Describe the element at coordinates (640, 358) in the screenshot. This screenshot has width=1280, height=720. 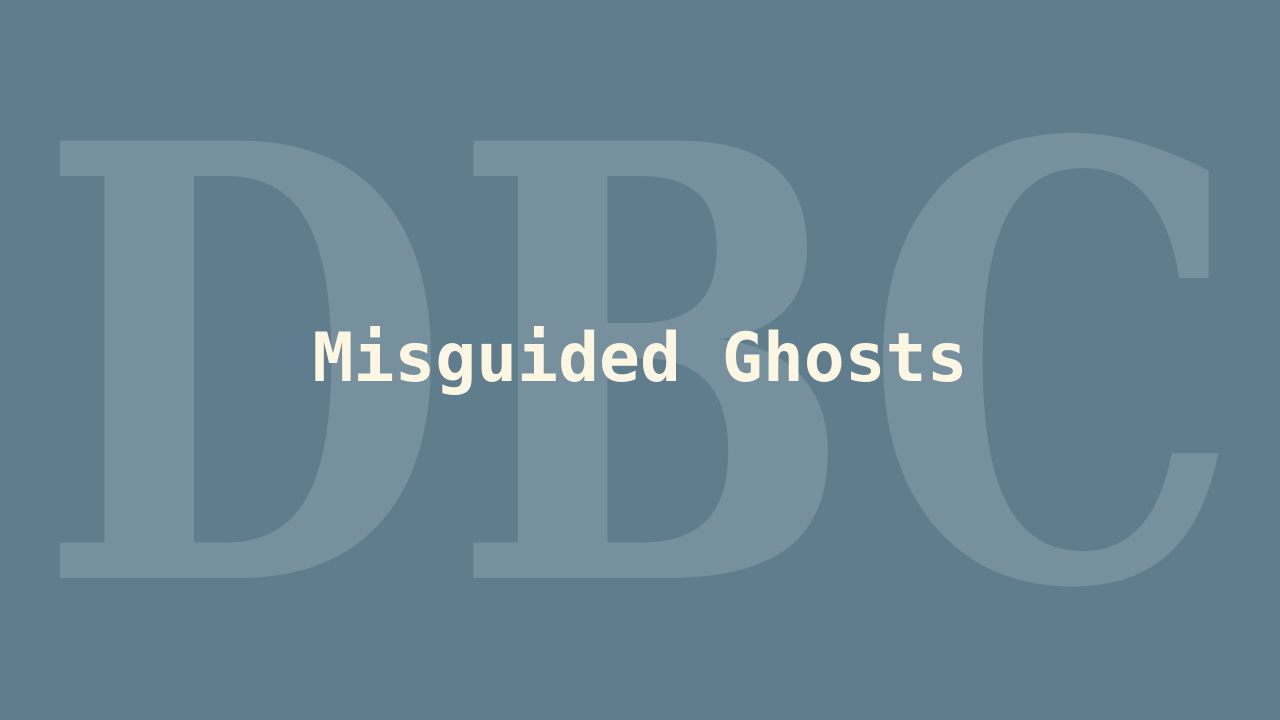
I see `page-title: Misguided Ghosts` at that location.